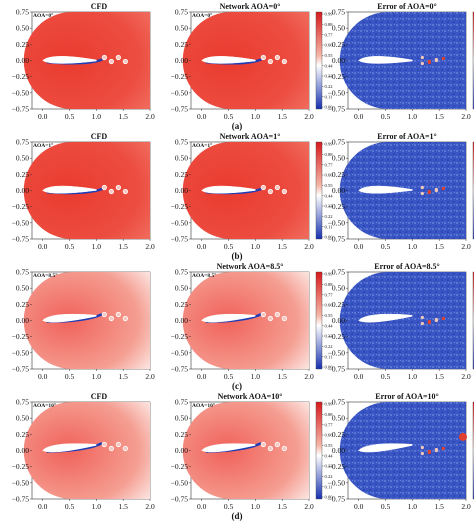  What do you see at coordinates (250, 136) in the screenshot?
I see `panel-title: Network AOA=1°` at bounding box center [250, 136].